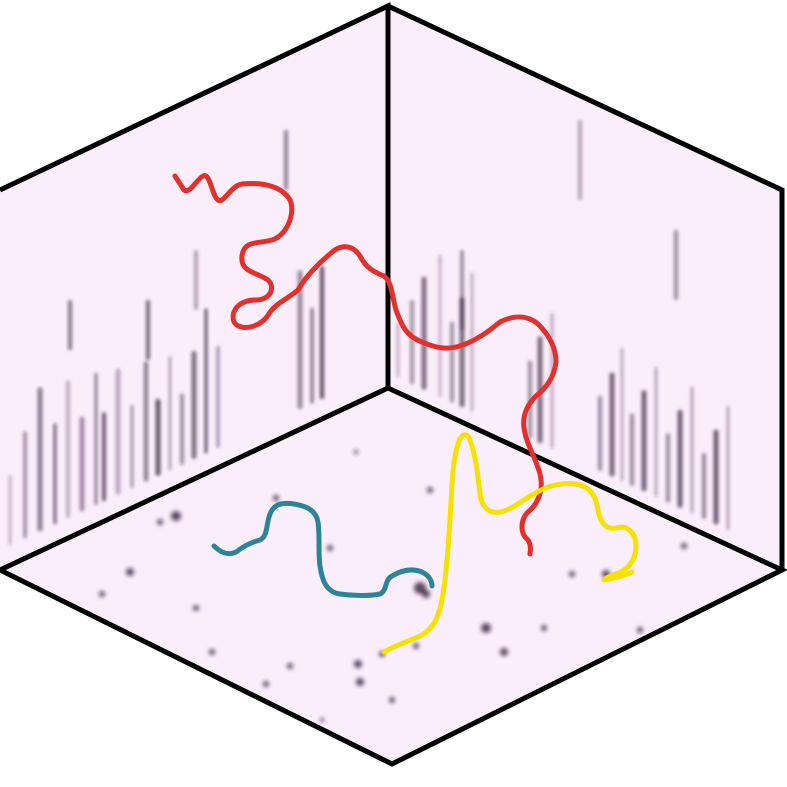 Image resolution: width=787 pixels, height=787 pixels. What do you see at coordinates (323, 549) in the screenshot?
I see `trajectory-teal` at bounding box center [323, 549].